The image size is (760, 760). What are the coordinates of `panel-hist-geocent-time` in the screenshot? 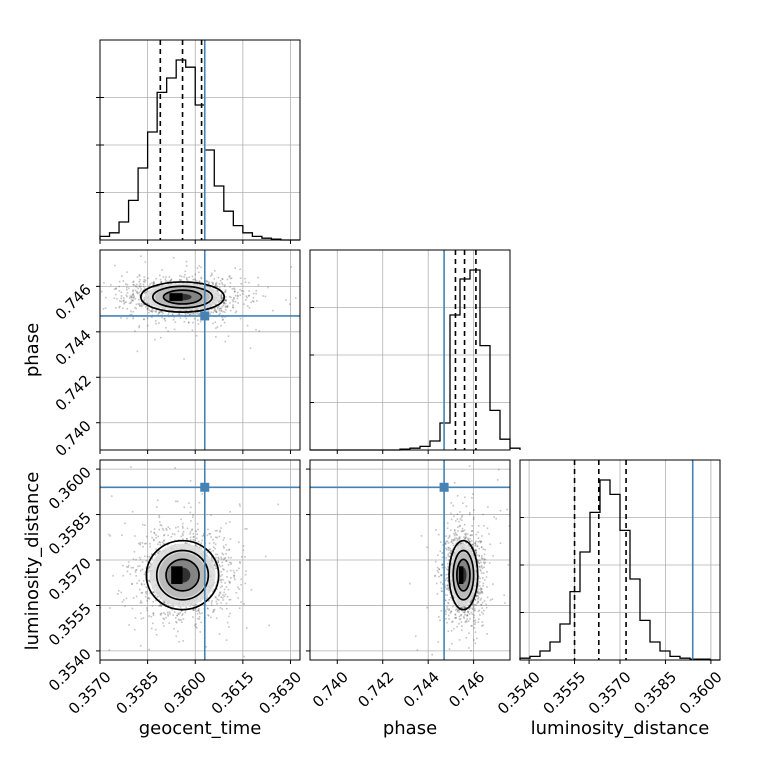 It's located at (198, 141).